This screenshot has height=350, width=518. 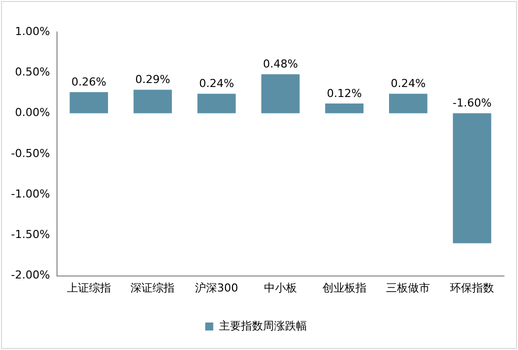 I want to click on y-tick-label: -1.00%, so click(x=30, y=193).